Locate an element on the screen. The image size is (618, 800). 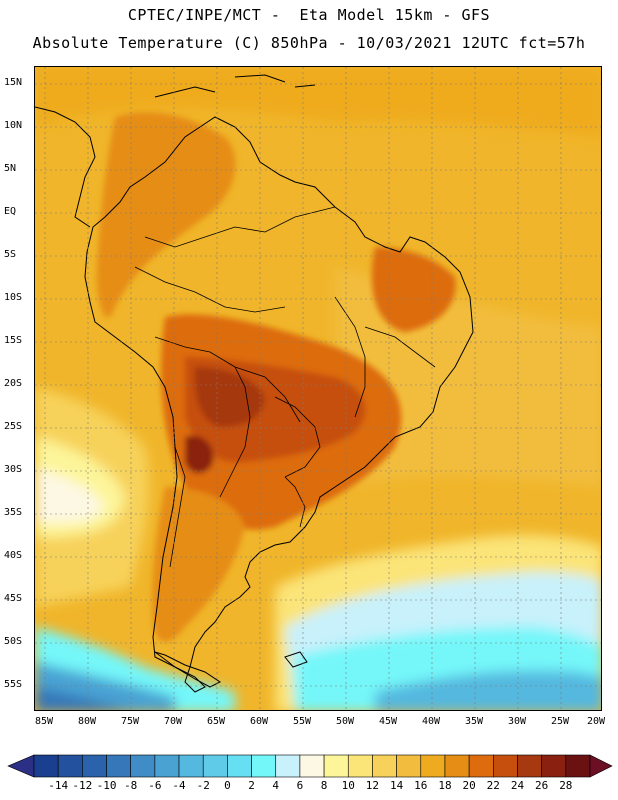
colorbar-tick-label: 10 is located at coordinates (348, 785).